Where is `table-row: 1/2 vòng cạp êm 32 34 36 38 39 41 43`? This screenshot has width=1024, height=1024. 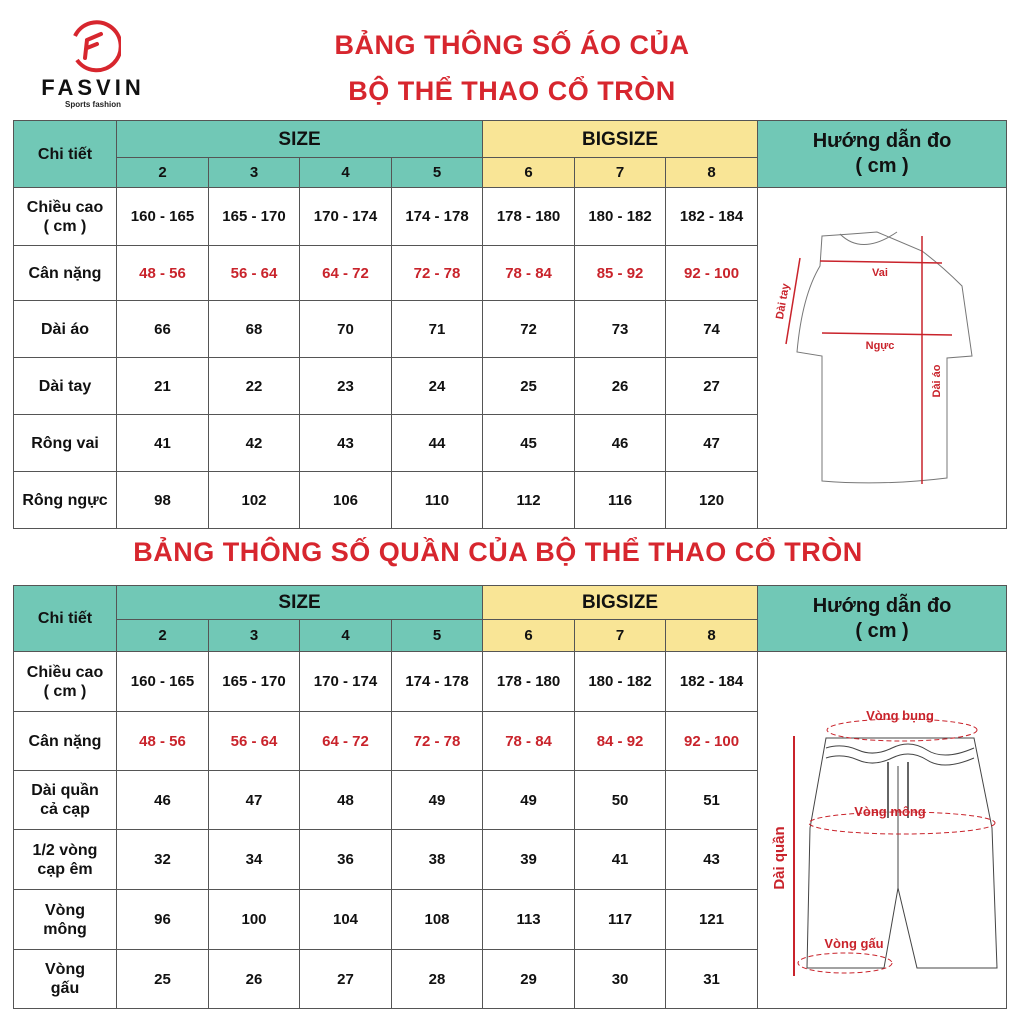
table-row: 1/2 vòng cạp êm 32 34 36 38 39 41 43 is located at coordinates (510, 859).